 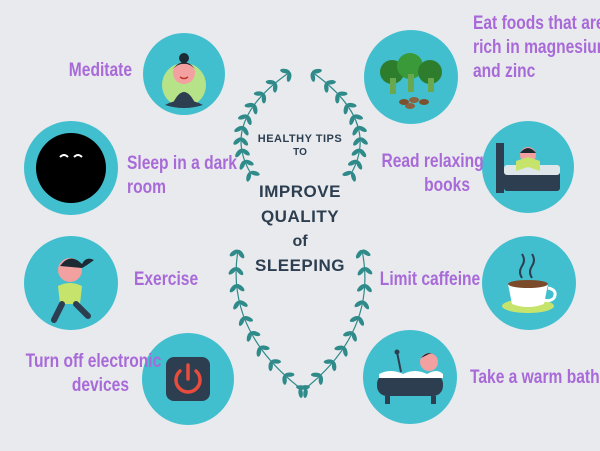 I want to click on title-to: TO, so click(x=300, y=152).